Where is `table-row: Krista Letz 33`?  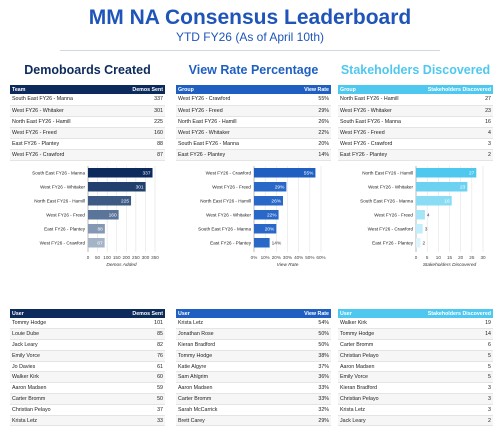
table-row: Krista Letz 33 is located at coordinates (87, 421).